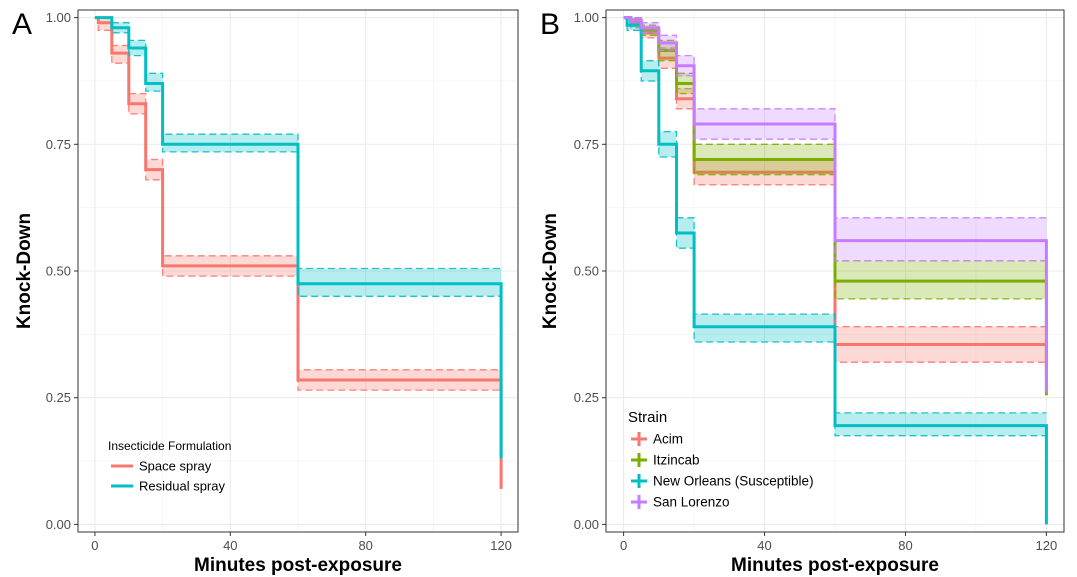 The image size is (1077, 577). I want to click on legend-label: Acim, so click(668, 439).